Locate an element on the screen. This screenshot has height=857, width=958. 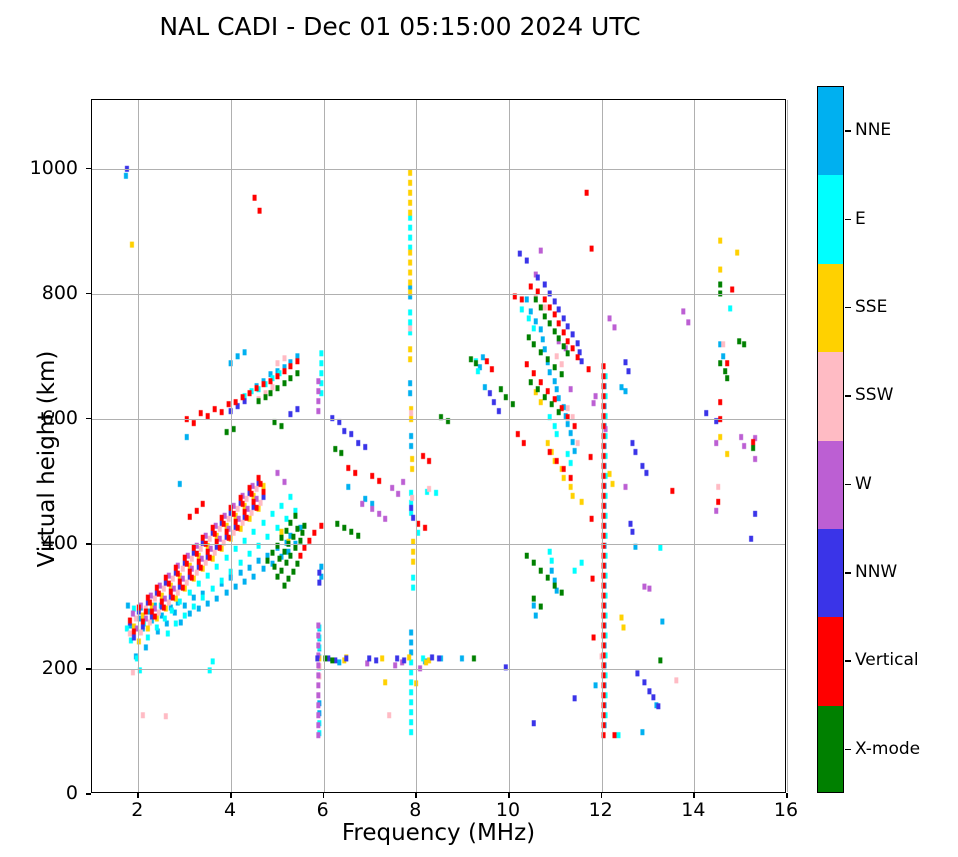
x-tick-label: 16 is located at coordinates (786, 810).